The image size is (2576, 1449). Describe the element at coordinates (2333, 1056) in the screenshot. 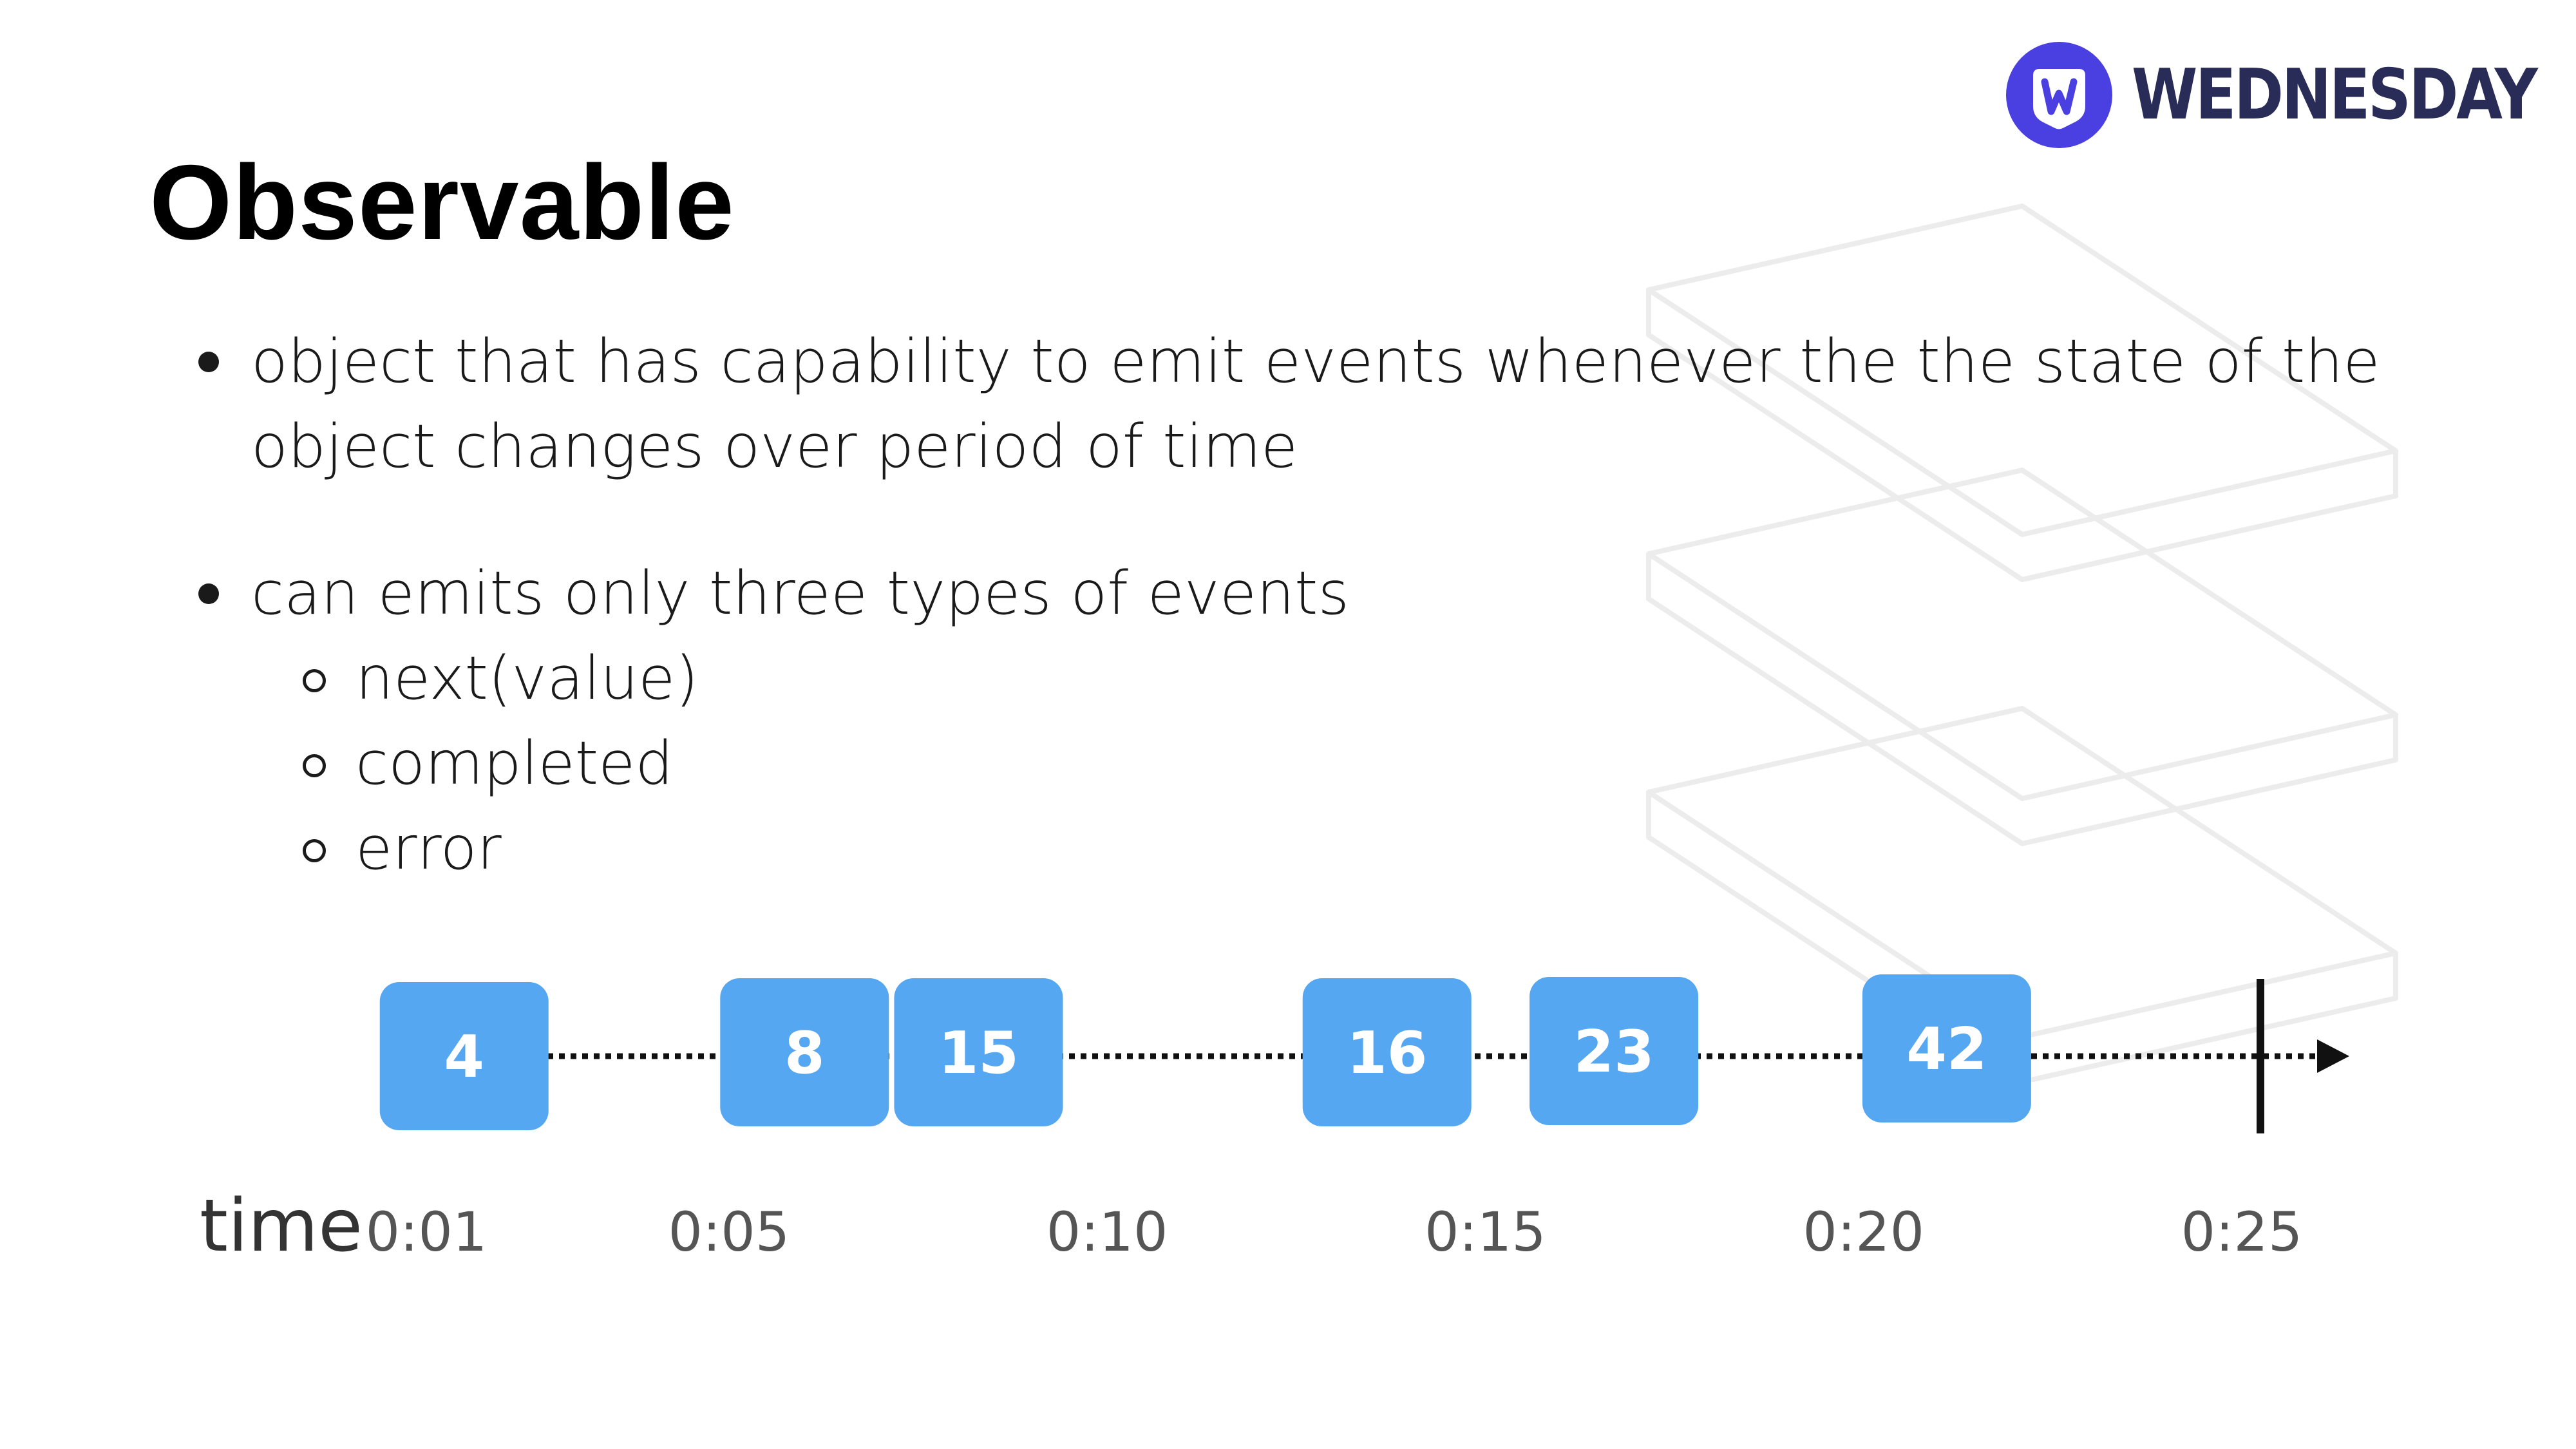

I see `timeline-arrowhead` at that location.